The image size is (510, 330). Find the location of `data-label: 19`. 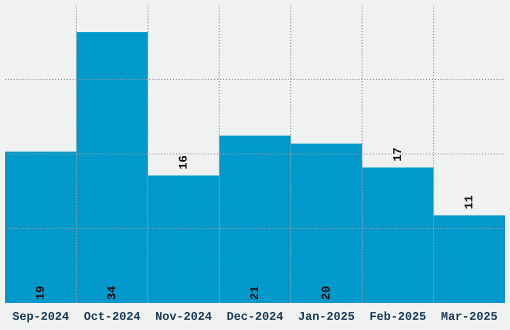

data-label: 19 is located at coordinates (40, 293).